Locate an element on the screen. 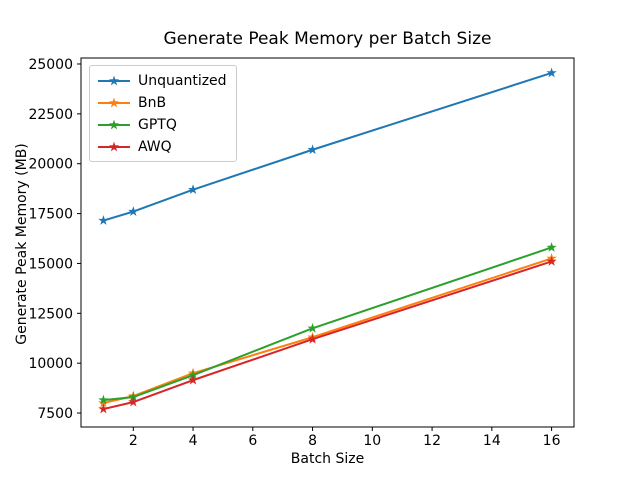  legend-label-bnb: BnB is located at coordinates (152, 102).